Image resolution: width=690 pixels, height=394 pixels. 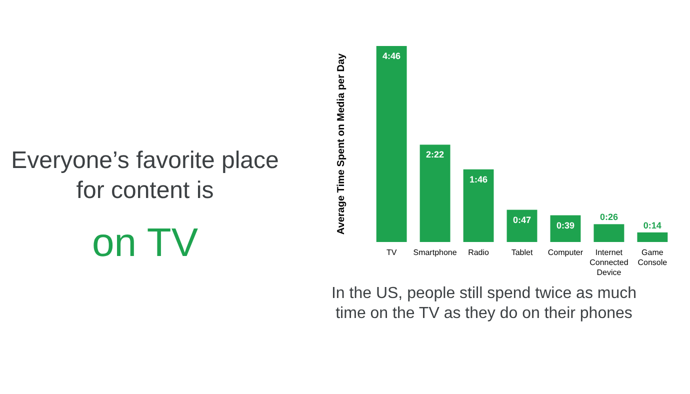 What do you see at coordinates (484, 303) in the screenshot?
I see `text: In the US, people still spend twice as much time on the TV as they do on their phones` at bounding box center [484, 303].